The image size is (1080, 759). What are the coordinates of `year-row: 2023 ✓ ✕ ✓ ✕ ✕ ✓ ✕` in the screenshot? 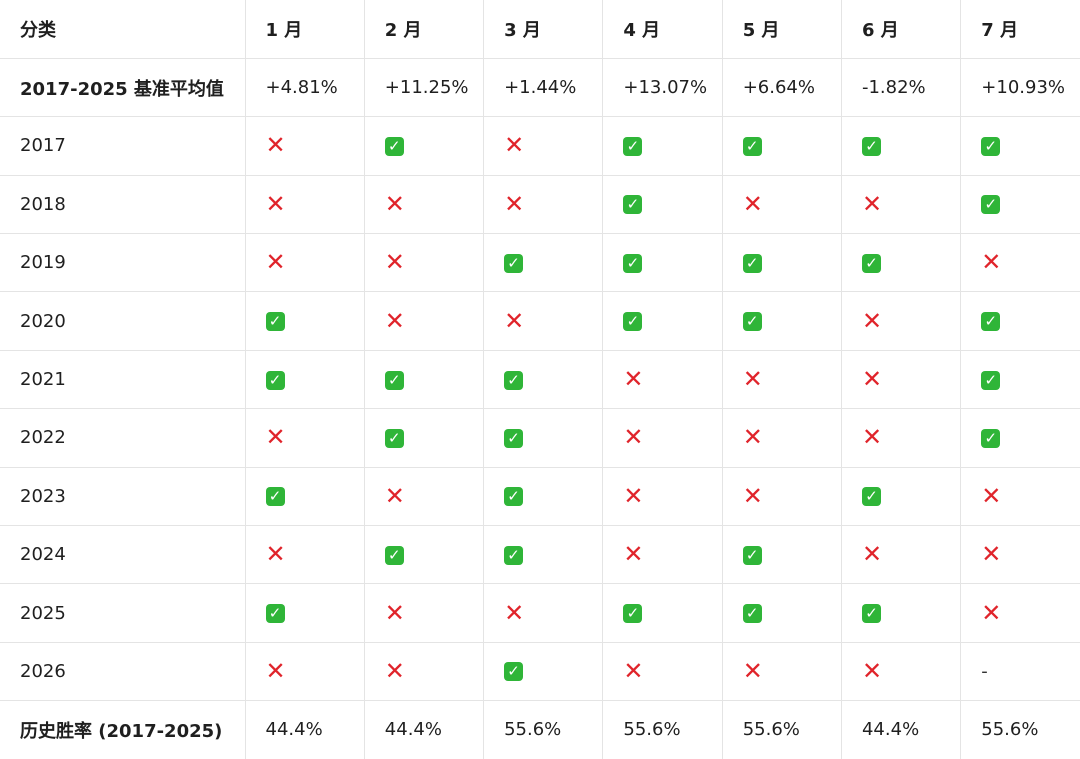 It's located at (540, 497).